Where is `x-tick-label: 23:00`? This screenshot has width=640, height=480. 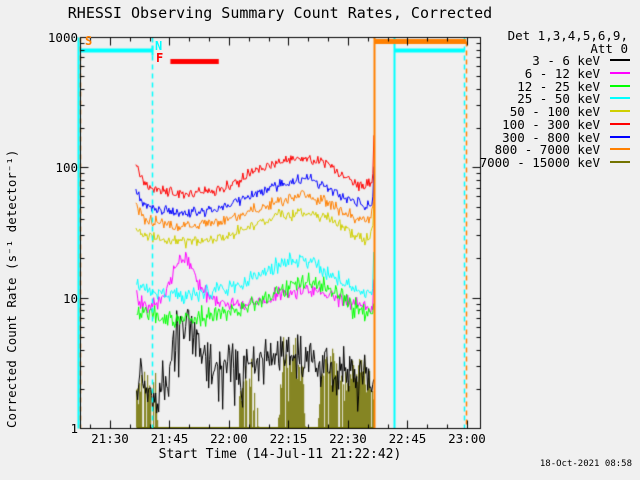
x-tick-label: 23:00 is located at coordinates (467, 438).